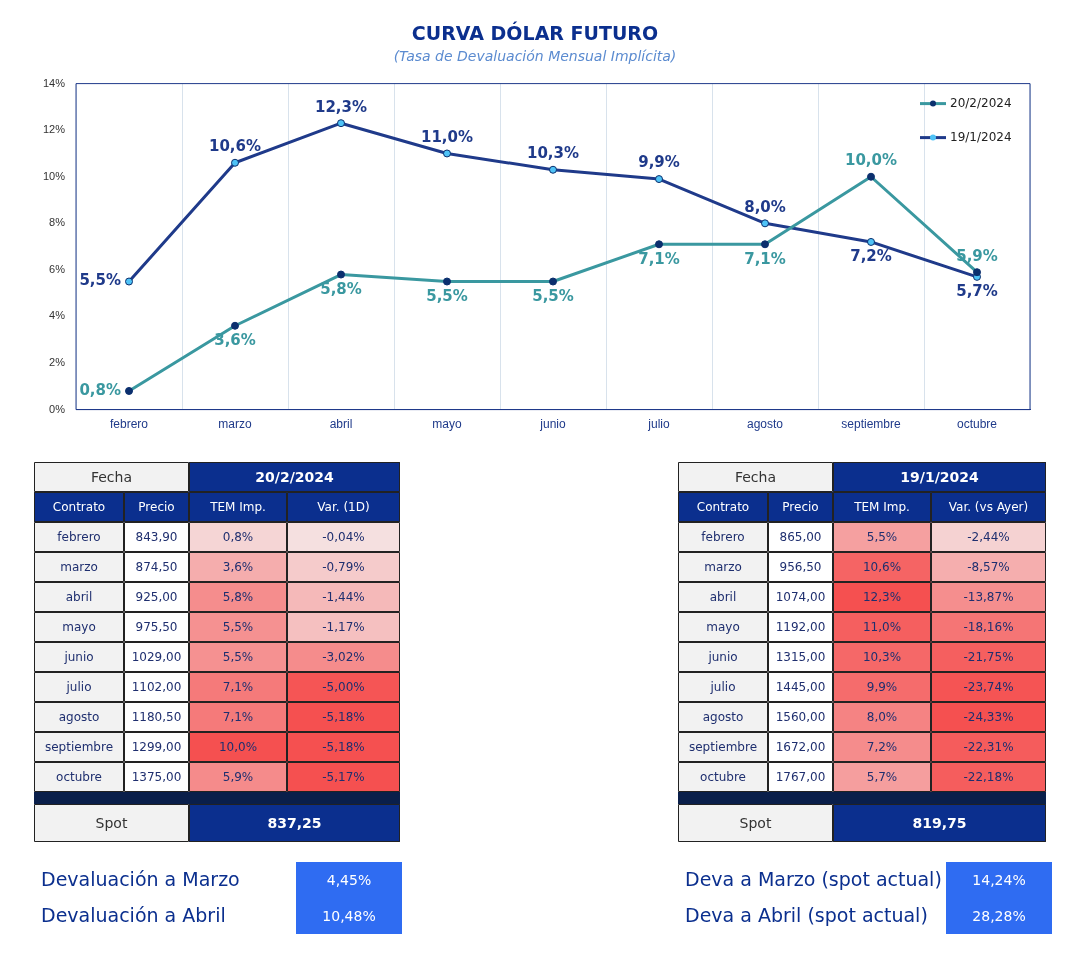  What do you see at coordinates (343, 567) in the screenshot?
I see `data-label: -0,79%` at bounding box center [343, 567].